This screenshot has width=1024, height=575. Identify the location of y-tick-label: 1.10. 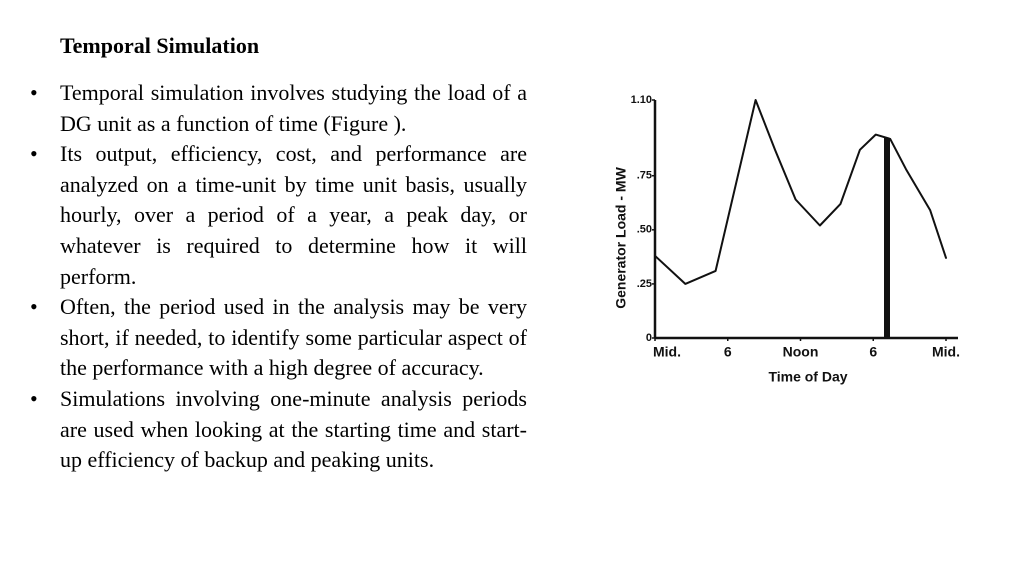
(641, 100).